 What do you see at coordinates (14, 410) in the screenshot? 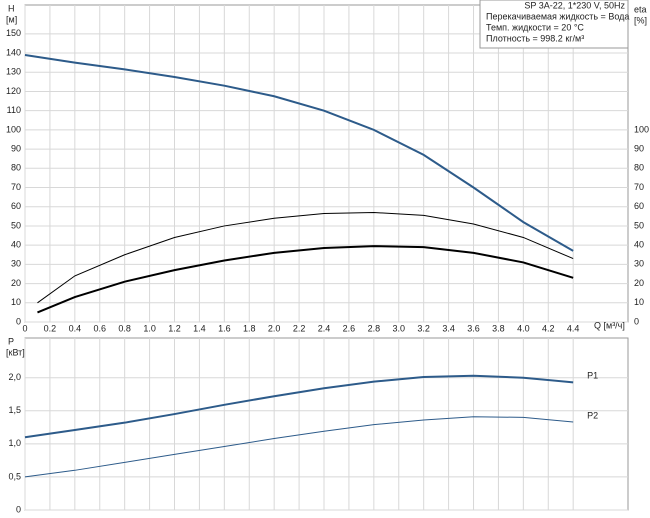
I see `y-tick-label: 1,5` at bounding box center [14, 410].